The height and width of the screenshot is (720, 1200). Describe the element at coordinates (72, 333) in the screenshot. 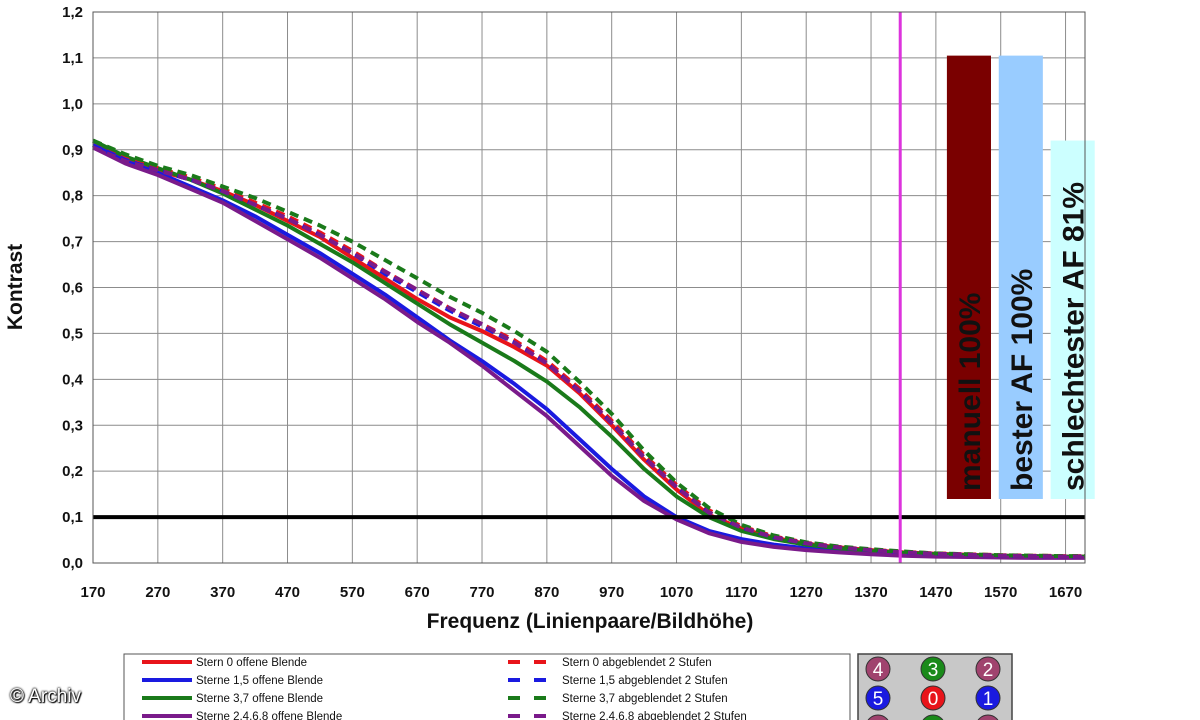

I see `y-tick-label: 0,5` at that location.